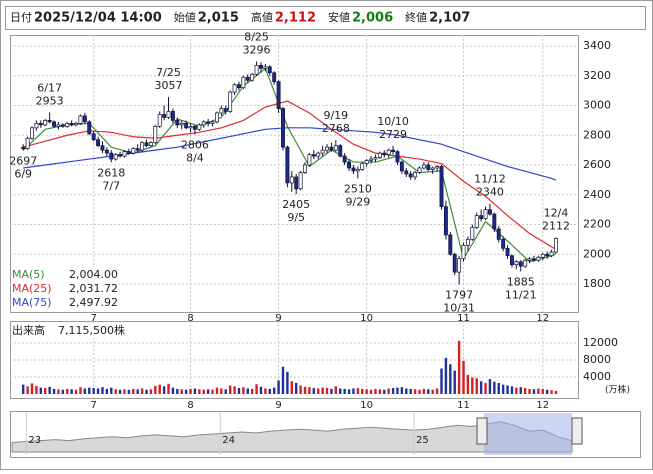 The width and height of the screenshot is (653, 474). I want to click on annotation-price: 2340, so click(490, 192).